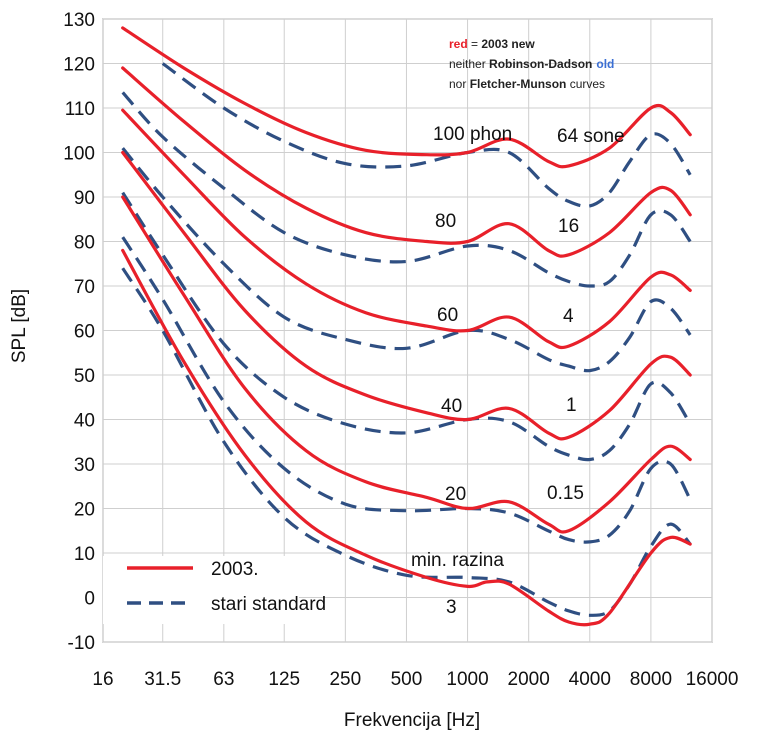  Describe the element at coordinates (84, 465) in the screenshot. I see `y-tick-label: 30` at that location.